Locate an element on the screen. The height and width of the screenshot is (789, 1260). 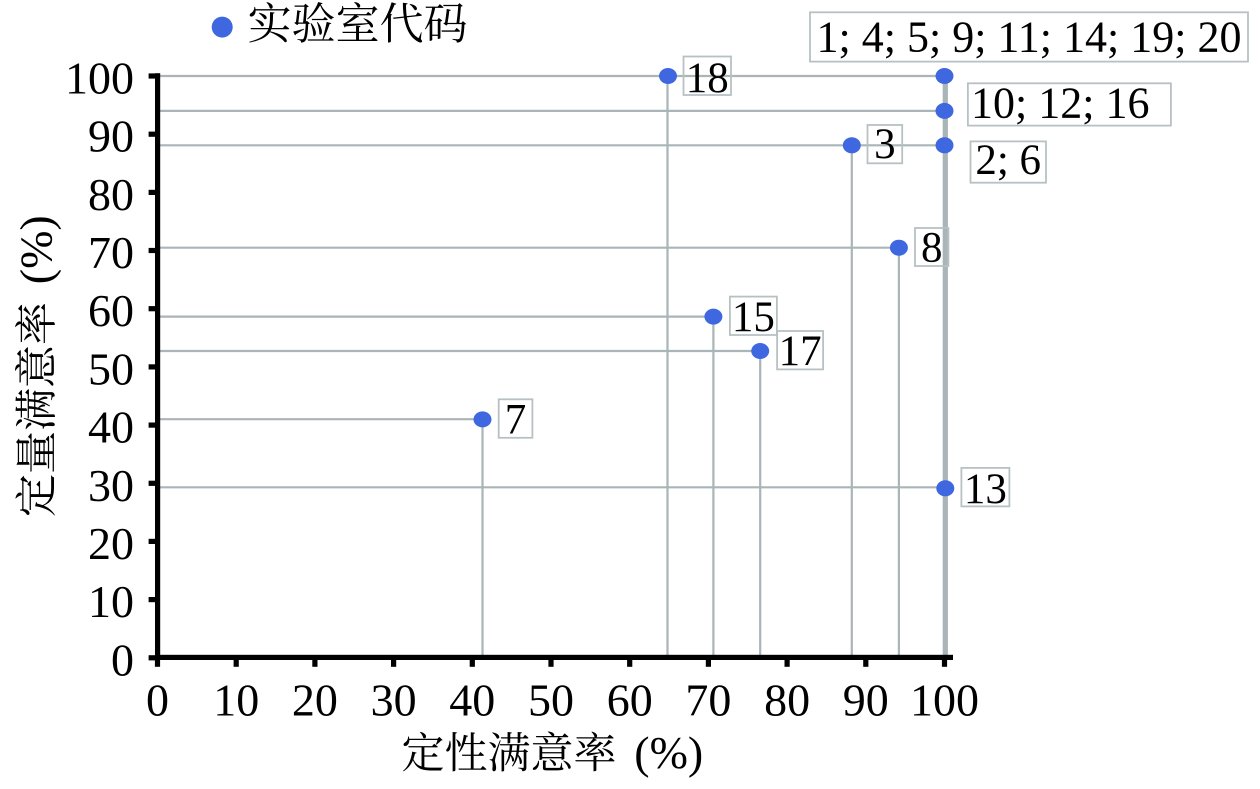
svg-text: 8 is located at coordinates (932, 247).